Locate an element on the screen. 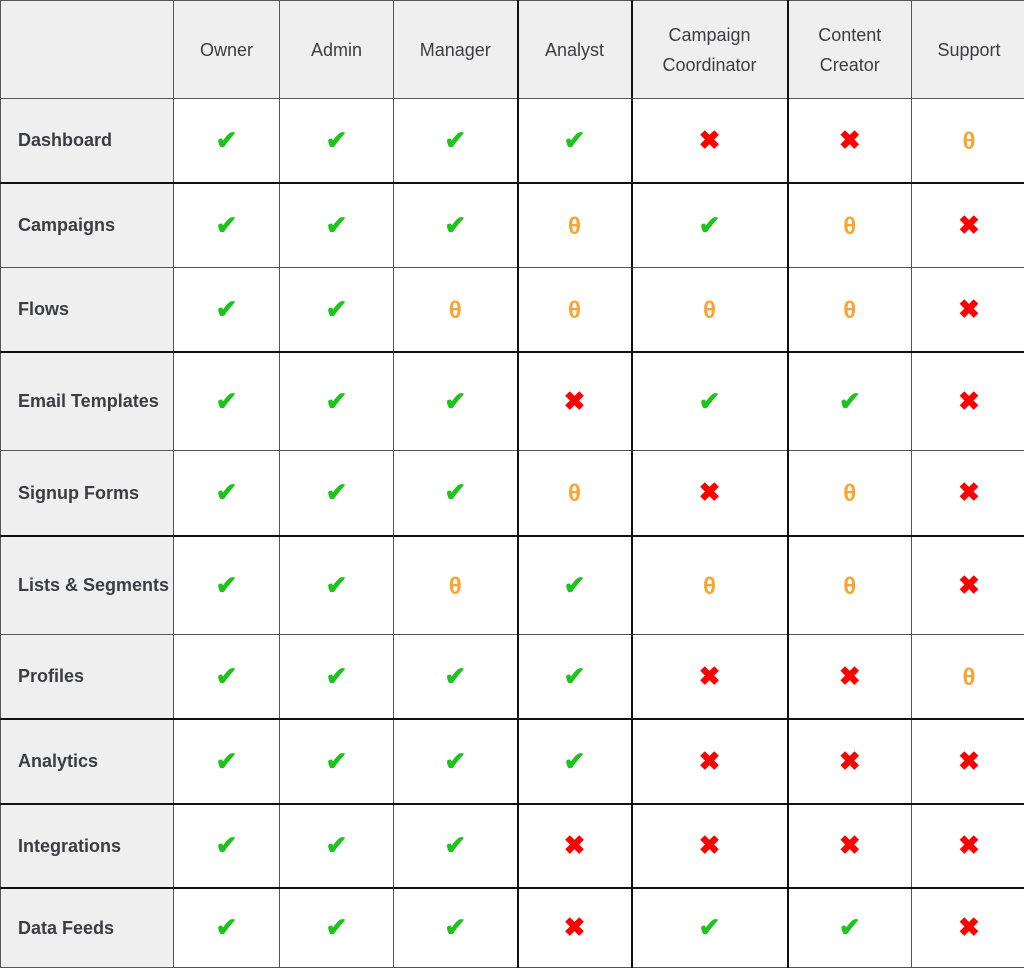 Image resolution: width=1024 pixels, height=968 pixels. row-label: Lists & Segments is located at coordinates (87, 585).